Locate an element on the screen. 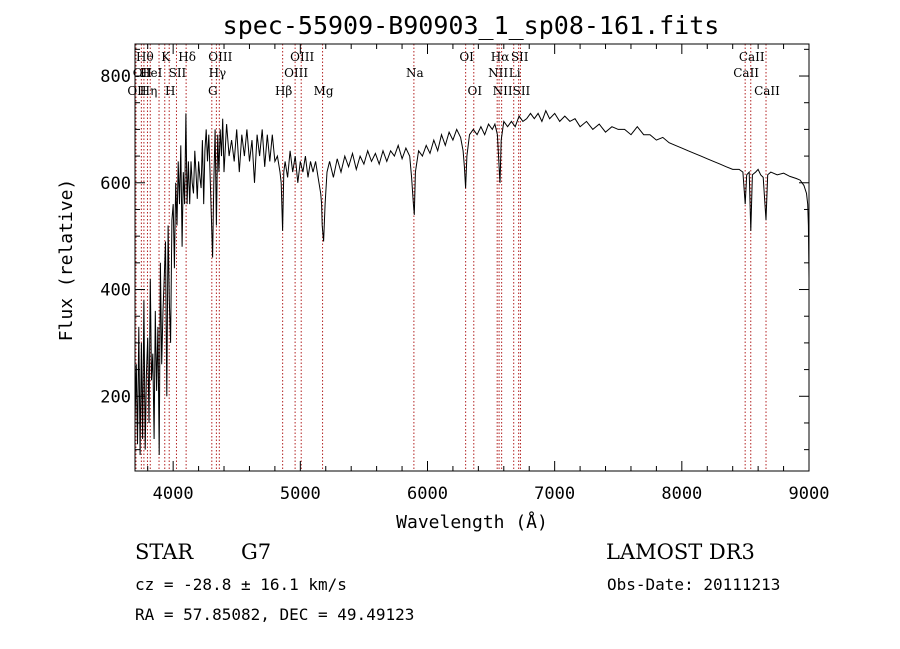  x-tick-label: 4000 is located at coordinates (173, 494).